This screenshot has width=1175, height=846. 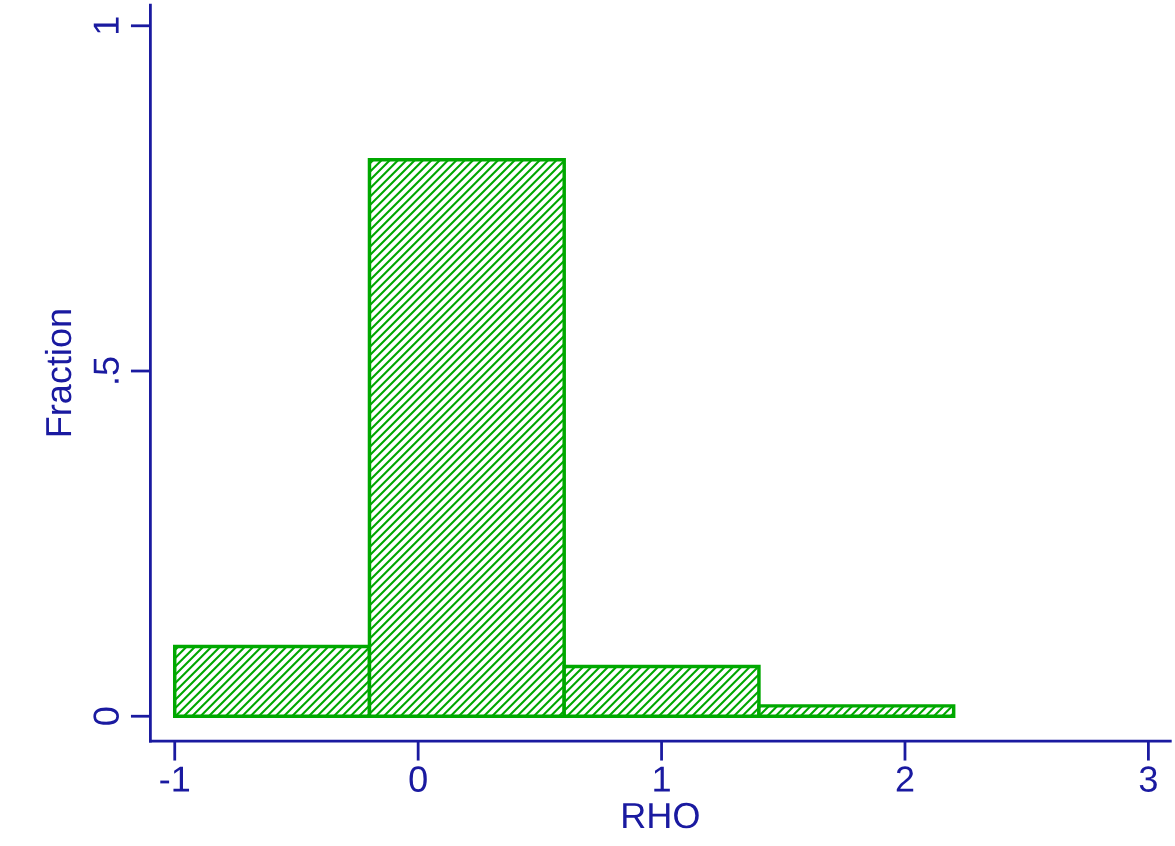 What do you see at coordinates (58, 373) in the screenshot?
I see `y-axis-title: Fraction` at bounding box center [58, 373].